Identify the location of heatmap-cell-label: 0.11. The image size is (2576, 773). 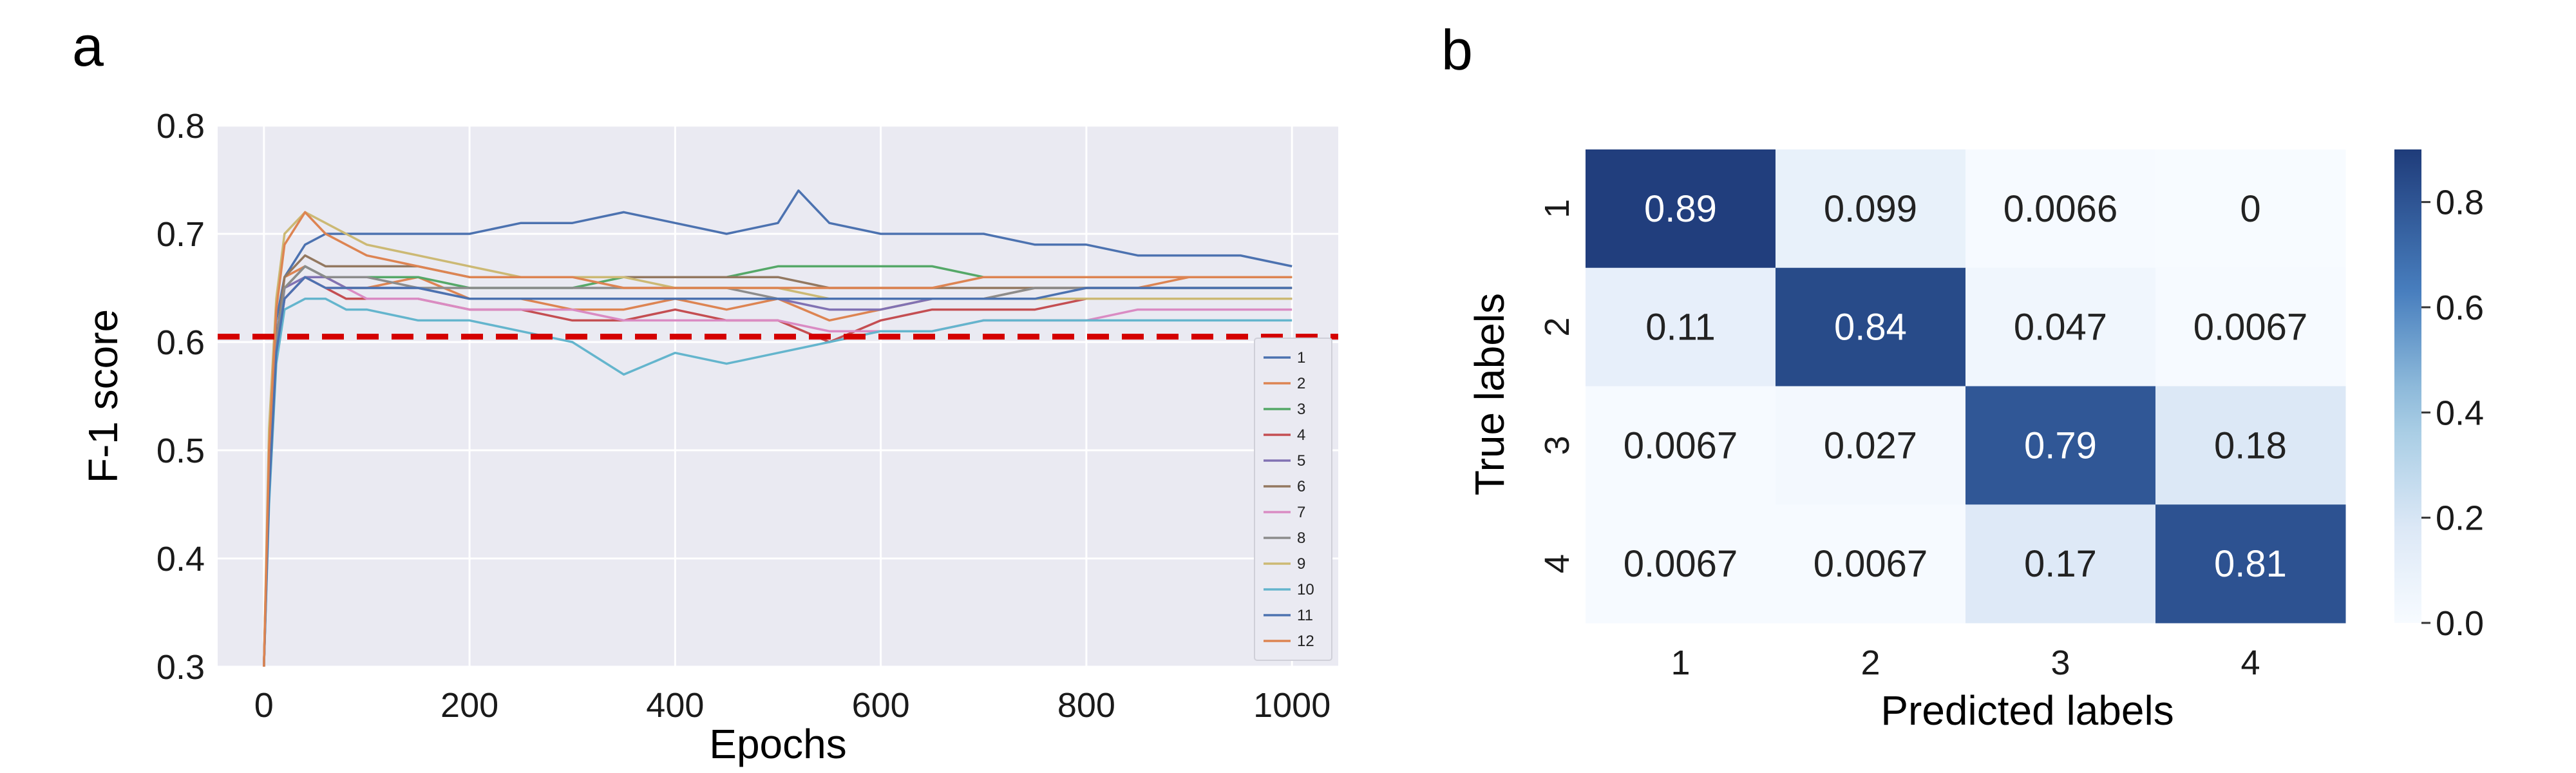
(1680, 327).